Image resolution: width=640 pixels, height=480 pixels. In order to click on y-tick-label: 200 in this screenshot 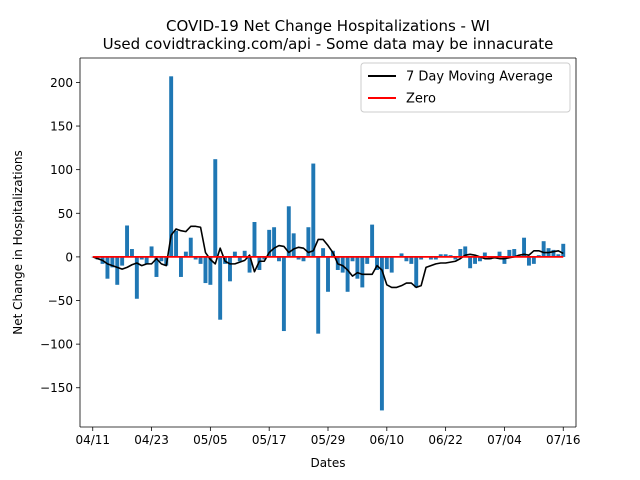, I will do `click(61, 83)`.